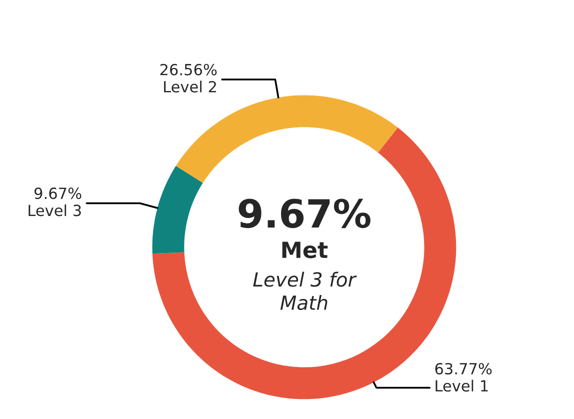 The image size is (574, 419). What do you see at coordinates (190, 86) in the screenshot?
I see `slice-label: Level 2` at bounding box center [190, 86].